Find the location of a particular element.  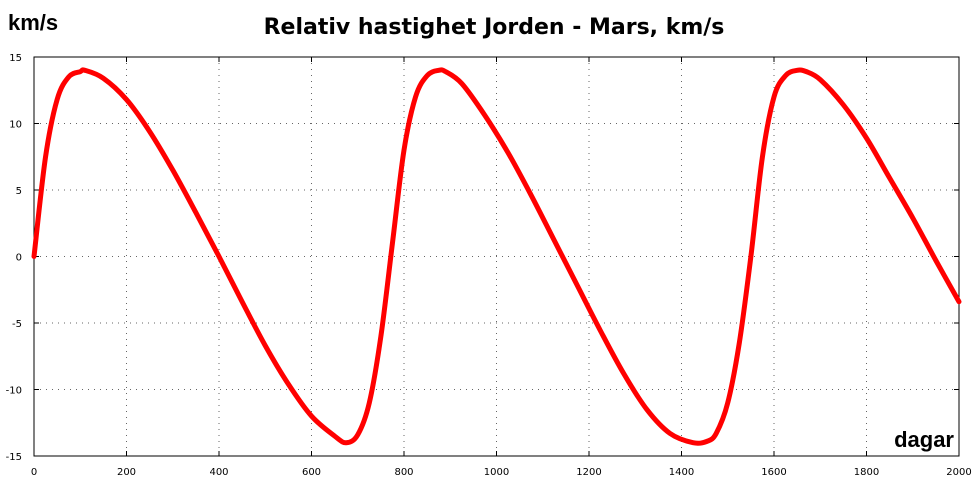

y-tick-label: 5 is located at coordinates (19, 191).